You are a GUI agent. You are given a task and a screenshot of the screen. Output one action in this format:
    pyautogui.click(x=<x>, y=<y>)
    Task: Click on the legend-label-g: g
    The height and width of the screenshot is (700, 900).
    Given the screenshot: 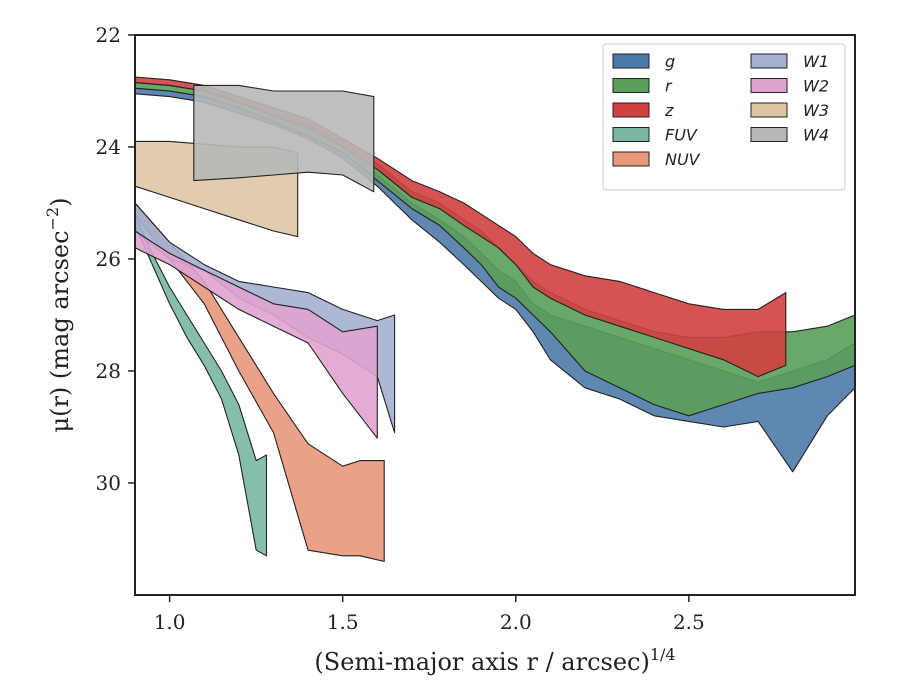 What is the action you would take?
    pyautogui.click(x=670, y=61)
    